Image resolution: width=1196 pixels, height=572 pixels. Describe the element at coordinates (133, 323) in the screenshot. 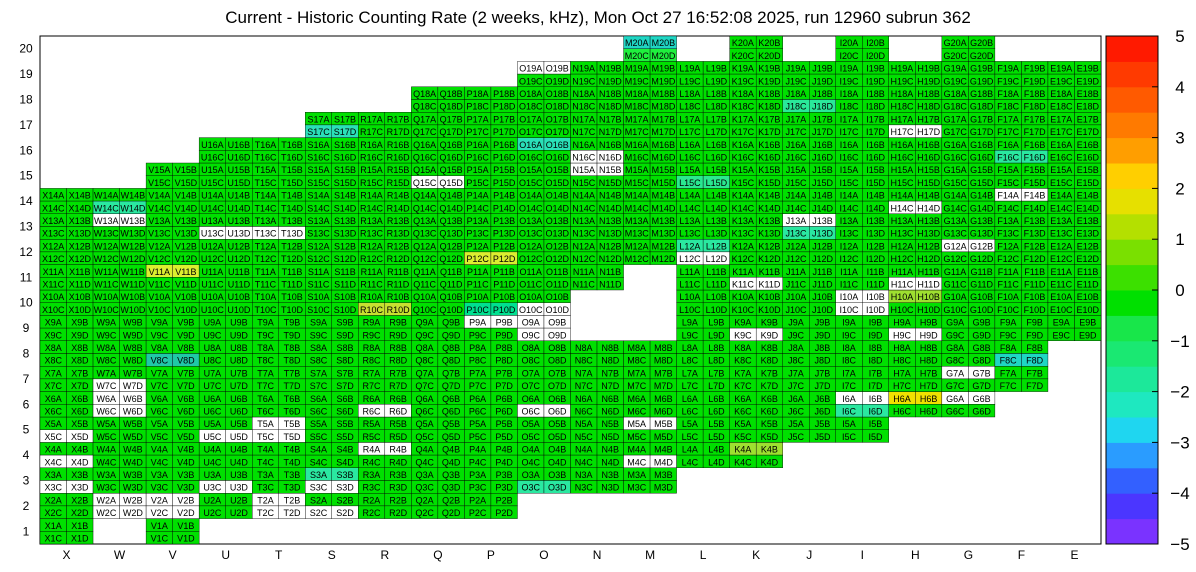

I see `cell-label: W9B` at that location.